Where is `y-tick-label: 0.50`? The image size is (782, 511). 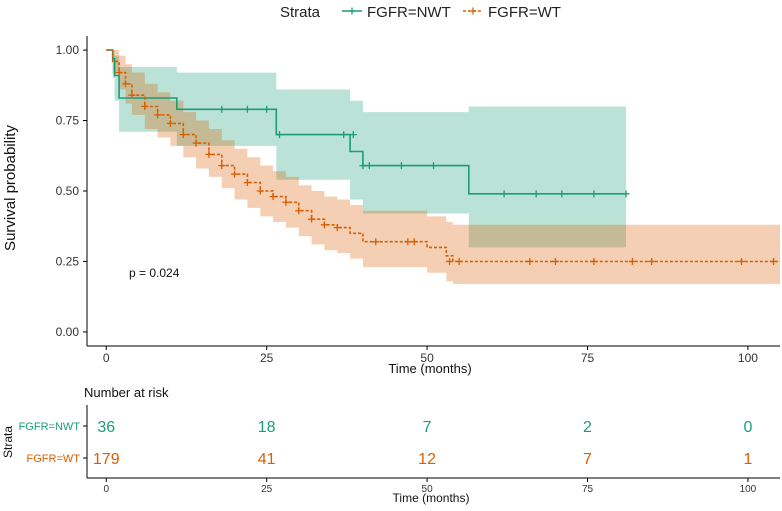 y-tick-label: 0.50 is located at coordinates (68, 191).